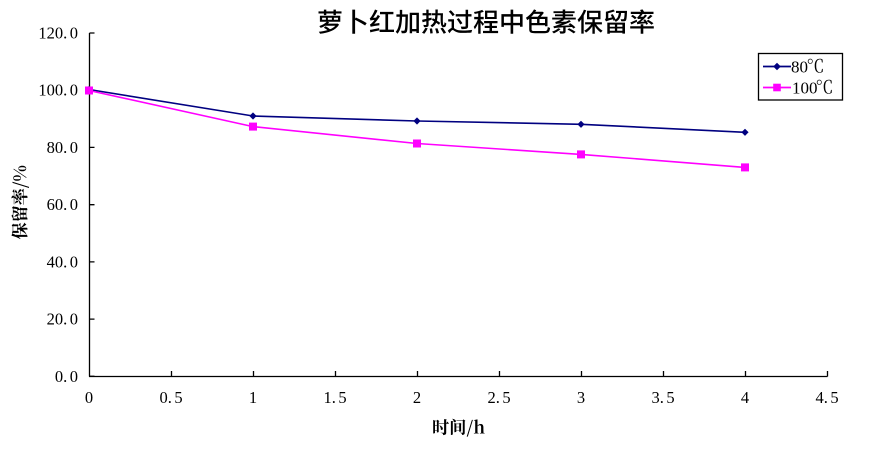  Describe the element at coordinates (253, 397) in the screenshot. I see `svg-text: 1` at that location.